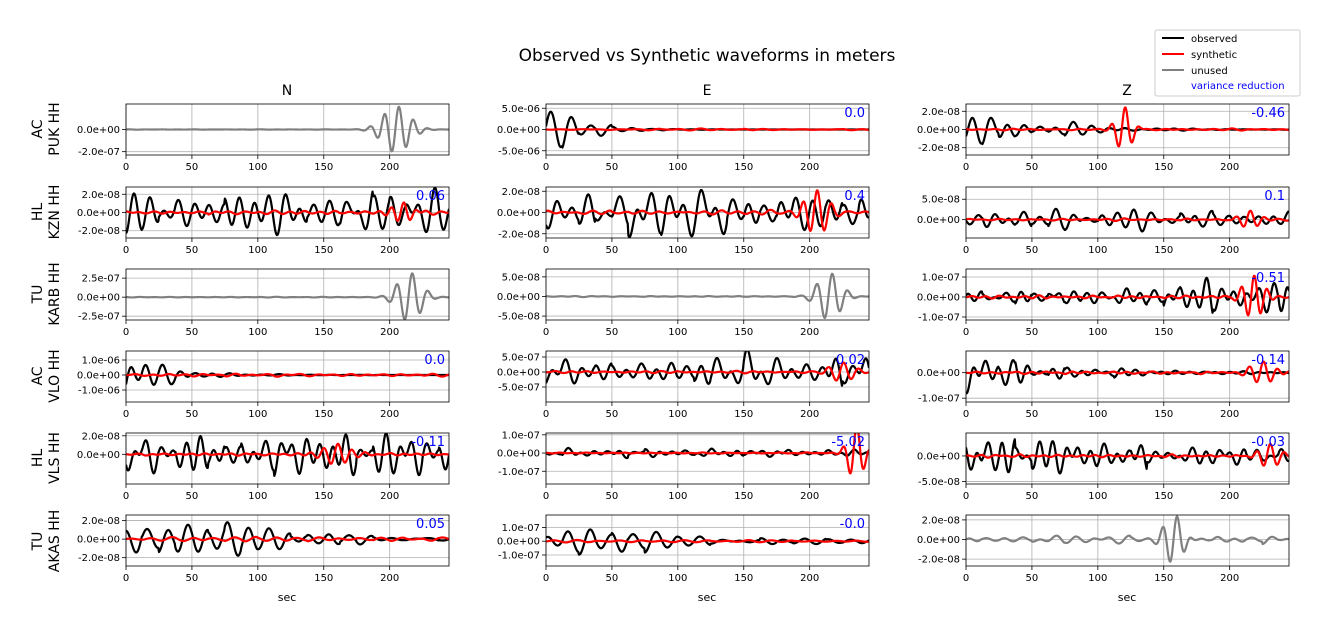 This screenshot has width=1329, height=634. I want to click on legend-label-observed: observed, so click(1214, 39).